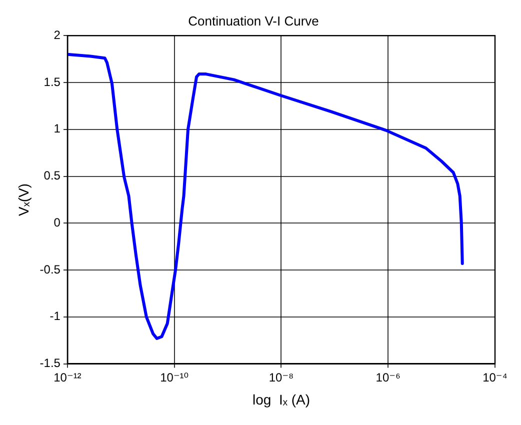 The image size is (521, 425). Describe the element at coordinates (52, 175) in the screenshot. I see `y-tick-label: 0.5` at that location.